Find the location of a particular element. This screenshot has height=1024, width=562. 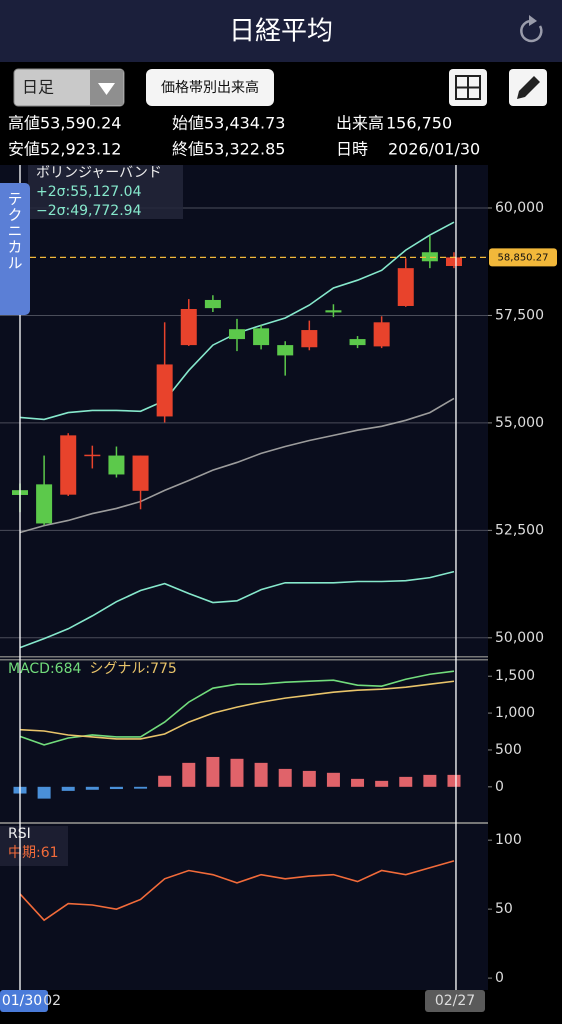

y-tick-label: 500 is located at coordinates (508, 750).